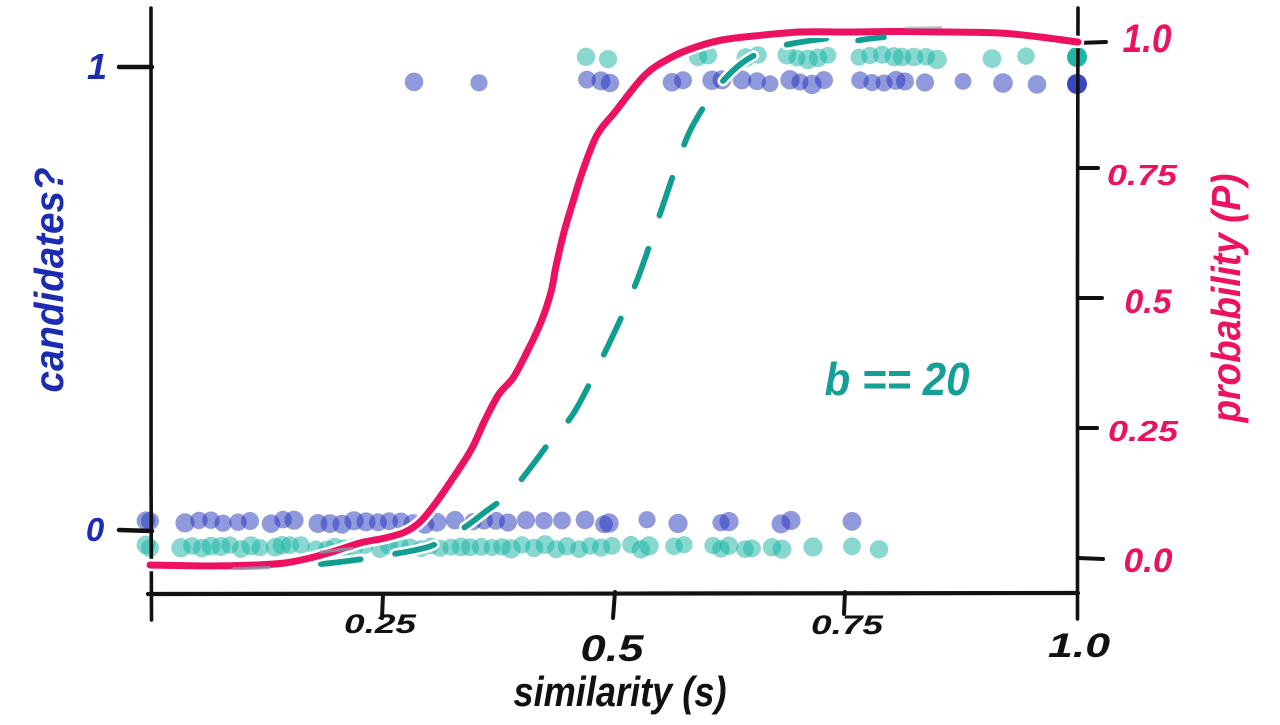 The width and height of the screenshot is (1280, 725). Describe the element at coordinates (97, 66) in the screenshot. I see `svg-text: 1` at that location.